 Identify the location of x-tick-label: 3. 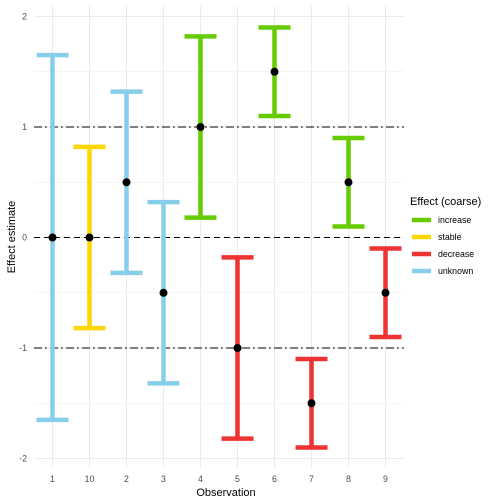
(163, 479).